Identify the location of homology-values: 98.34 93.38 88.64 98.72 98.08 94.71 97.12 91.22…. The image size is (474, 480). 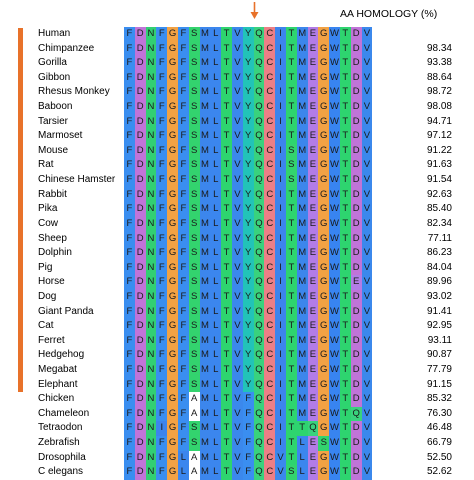
(430, 253).